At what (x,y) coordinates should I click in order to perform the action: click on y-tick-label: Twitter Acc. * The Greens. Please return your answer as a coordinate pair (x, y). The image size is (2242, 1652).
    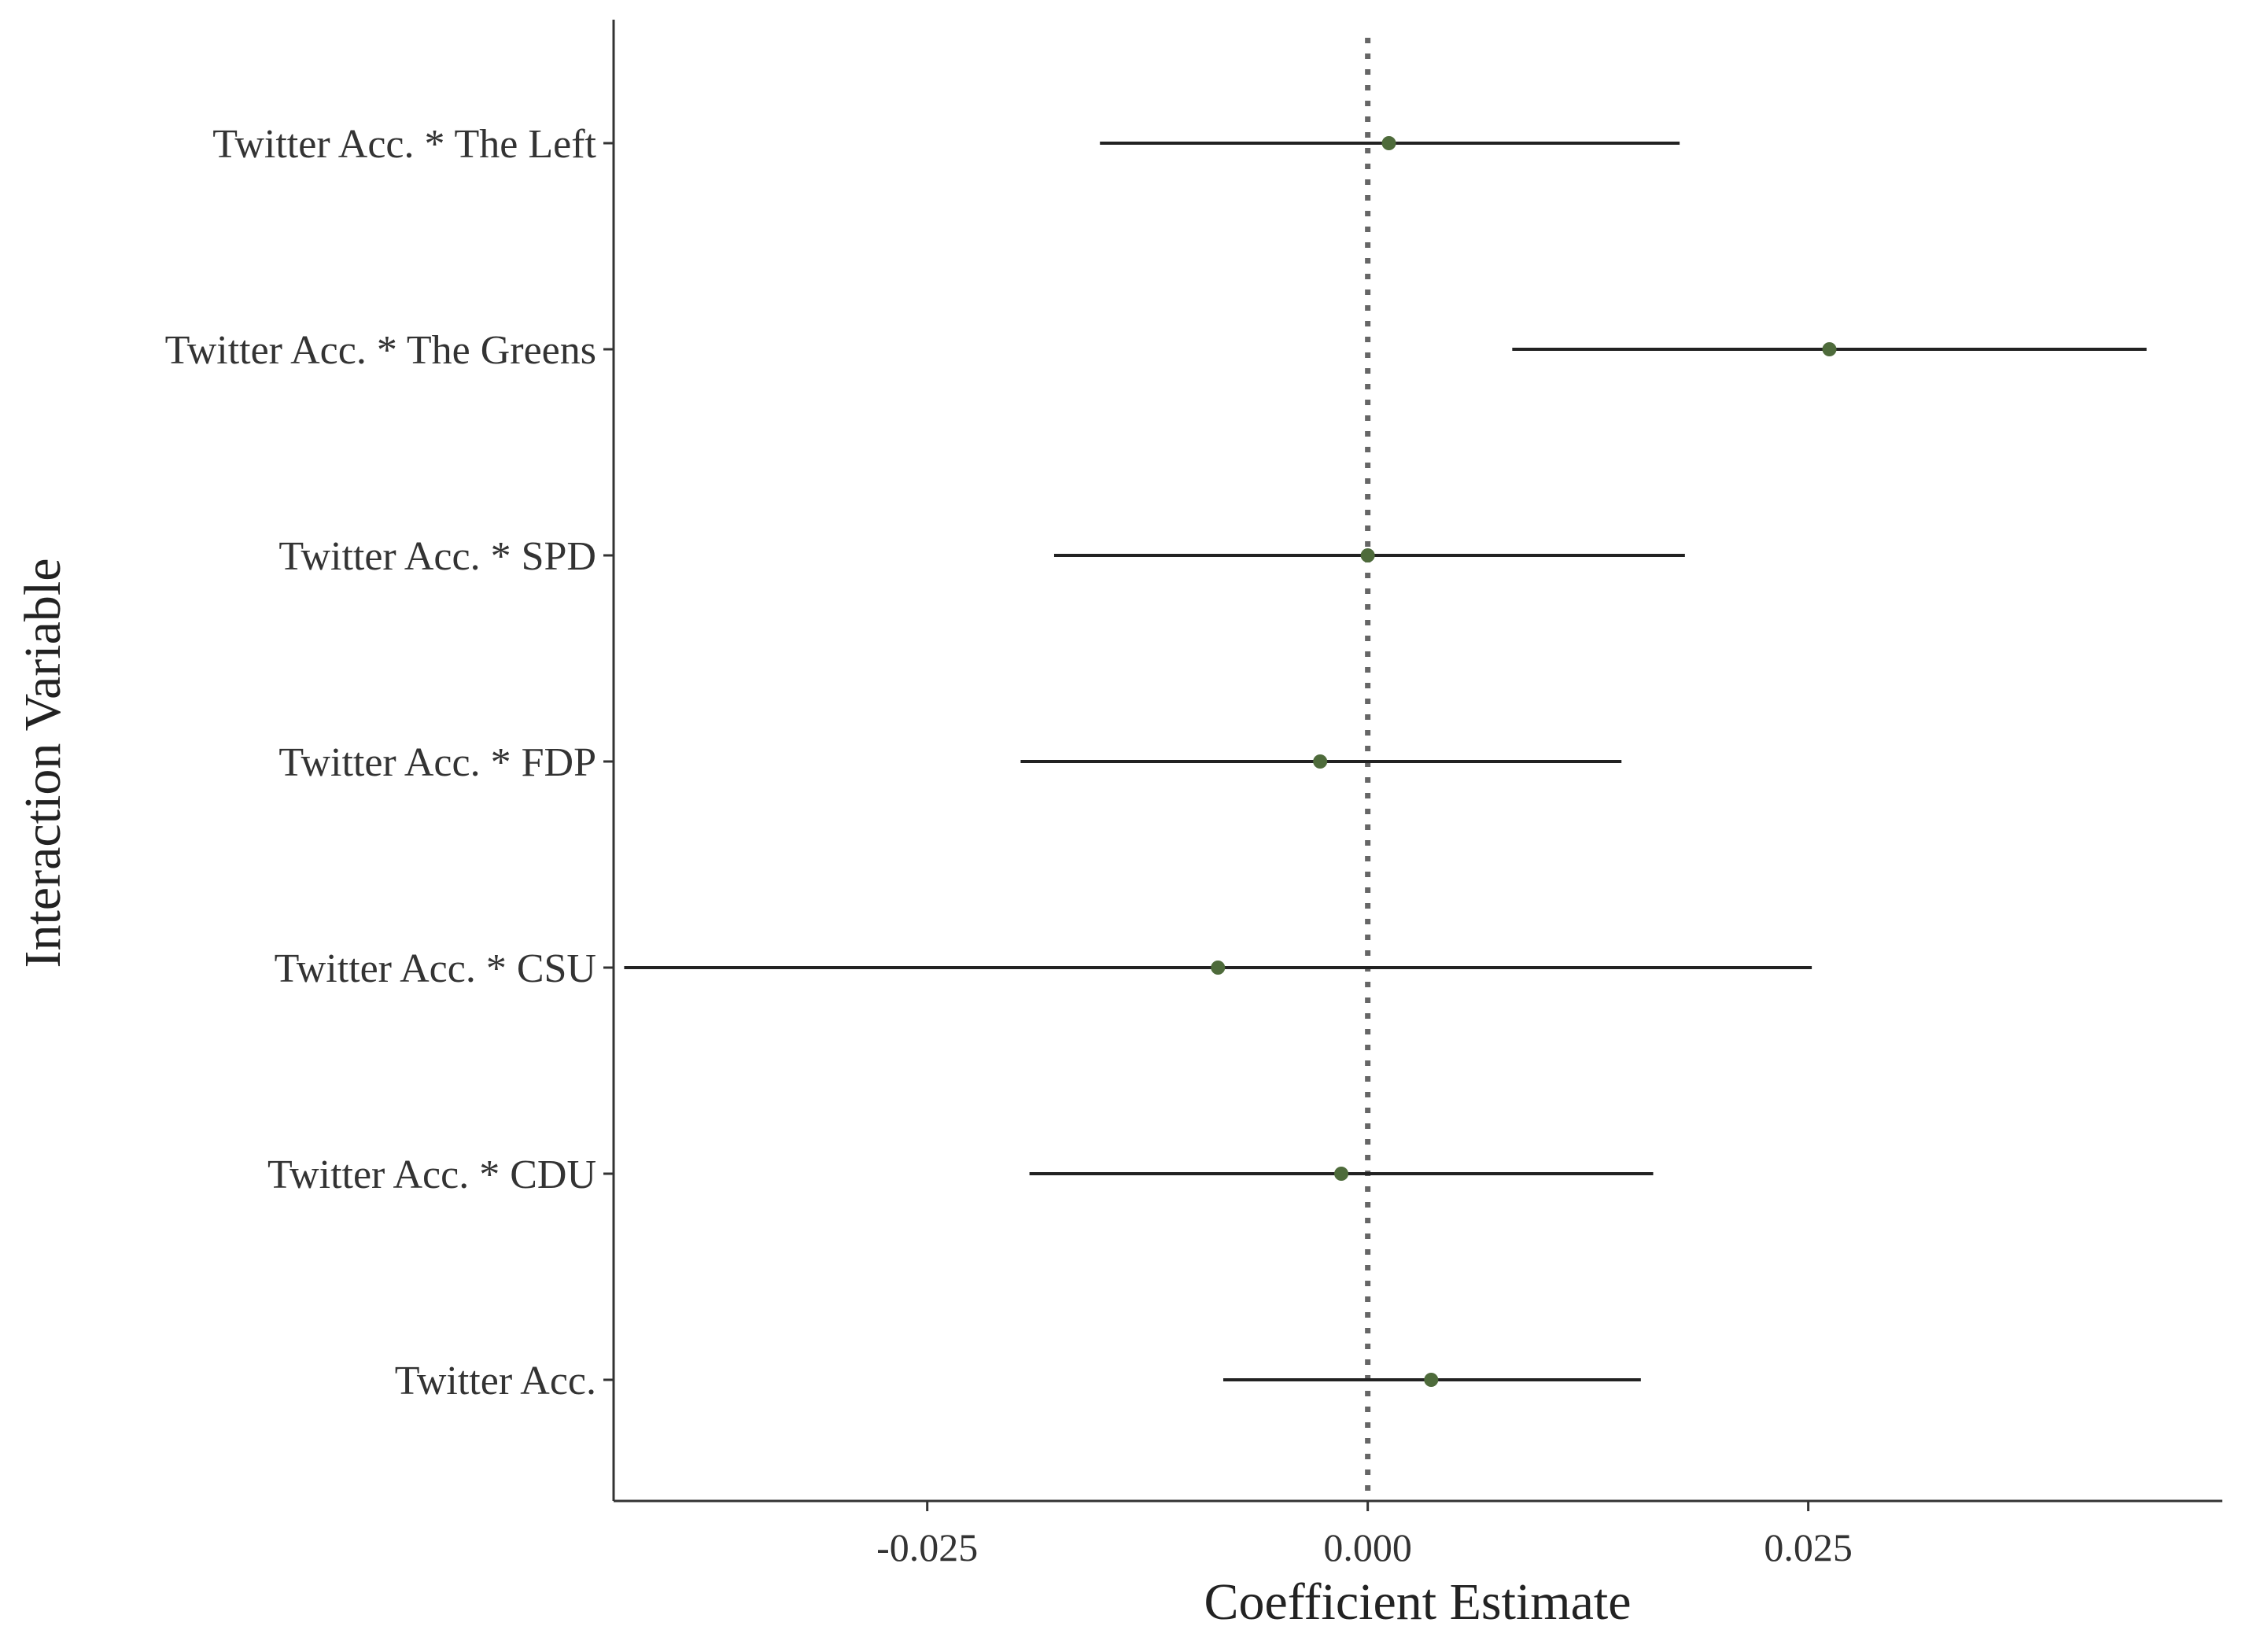
    Looking at the image, I should click on (380, 350).